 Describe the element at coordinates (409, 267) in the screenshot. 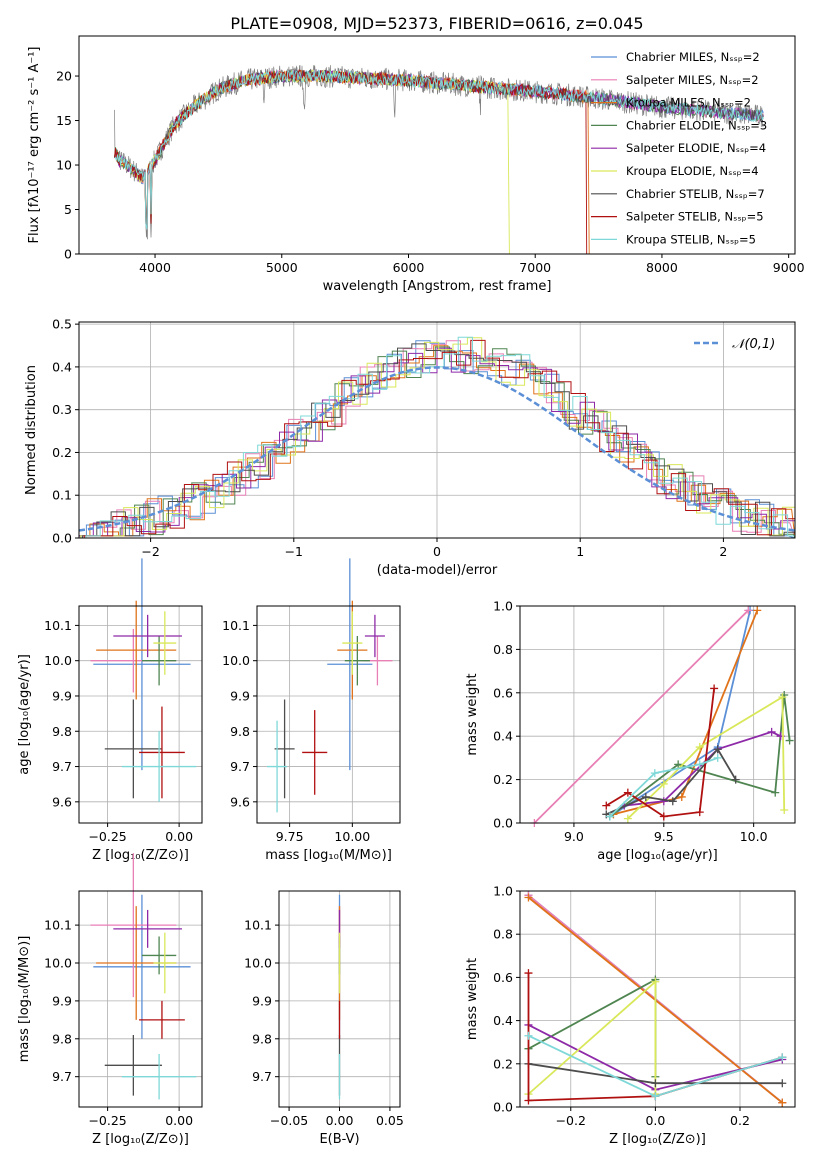

I see `x-tick-label: 6000` at that location.